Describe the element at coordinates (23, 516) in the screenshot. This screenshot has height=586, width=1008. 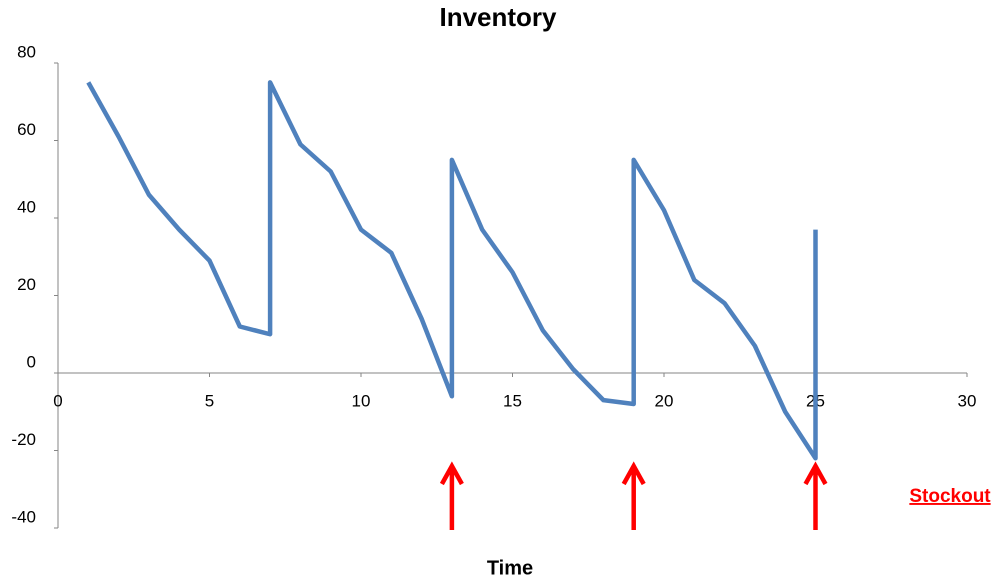
I see `y-tick-label: -40` at that location.